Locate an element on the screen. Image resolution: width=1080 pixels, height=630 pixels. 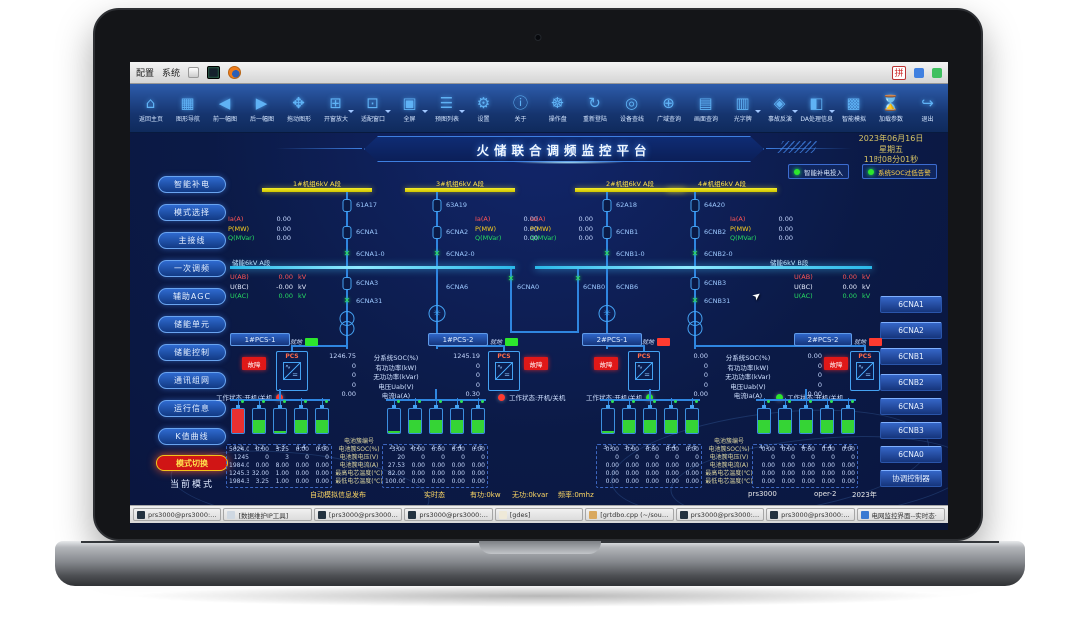
toolbar-button-da-info: ◧ DA处理信息 is located at coordinates (816, 108).